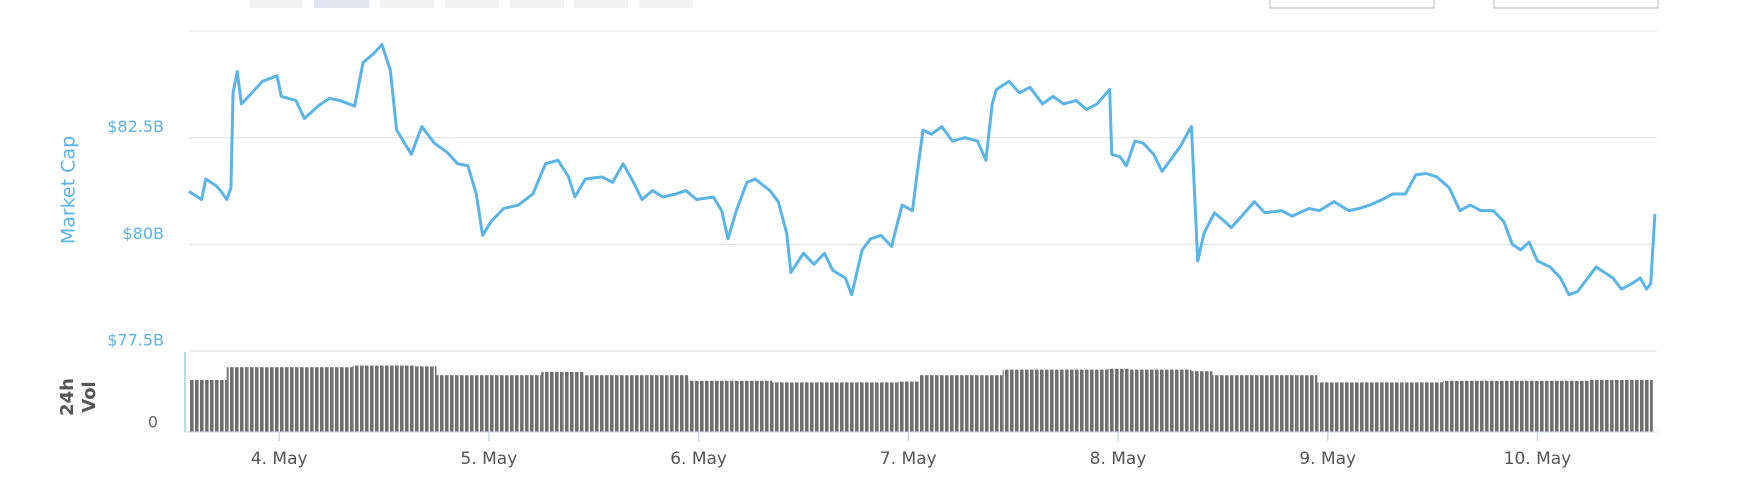  I want to click on x-tick-label: 7. May, so click(908, 459).